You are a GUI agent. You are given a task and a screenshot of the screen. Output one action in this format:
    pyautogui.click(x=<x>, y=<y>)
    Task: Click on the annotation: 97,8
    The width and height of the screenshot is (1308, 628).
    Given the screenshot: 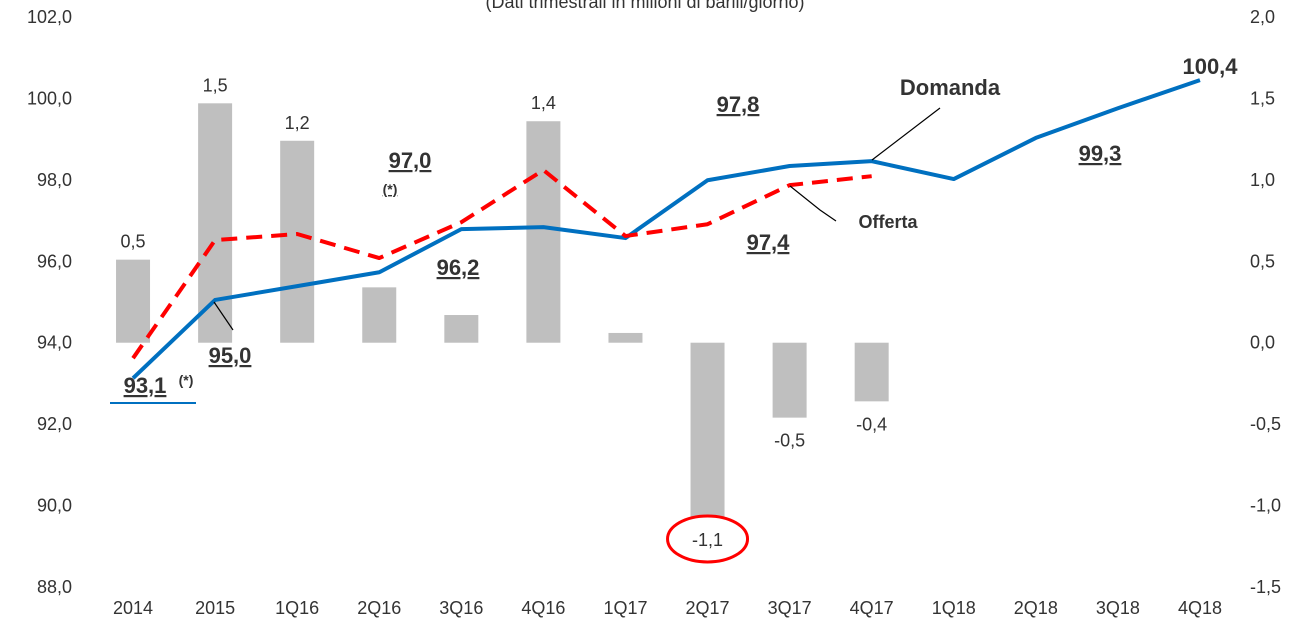 What is the action you would take?
    pyautogui.click(x=738, y=104)
    